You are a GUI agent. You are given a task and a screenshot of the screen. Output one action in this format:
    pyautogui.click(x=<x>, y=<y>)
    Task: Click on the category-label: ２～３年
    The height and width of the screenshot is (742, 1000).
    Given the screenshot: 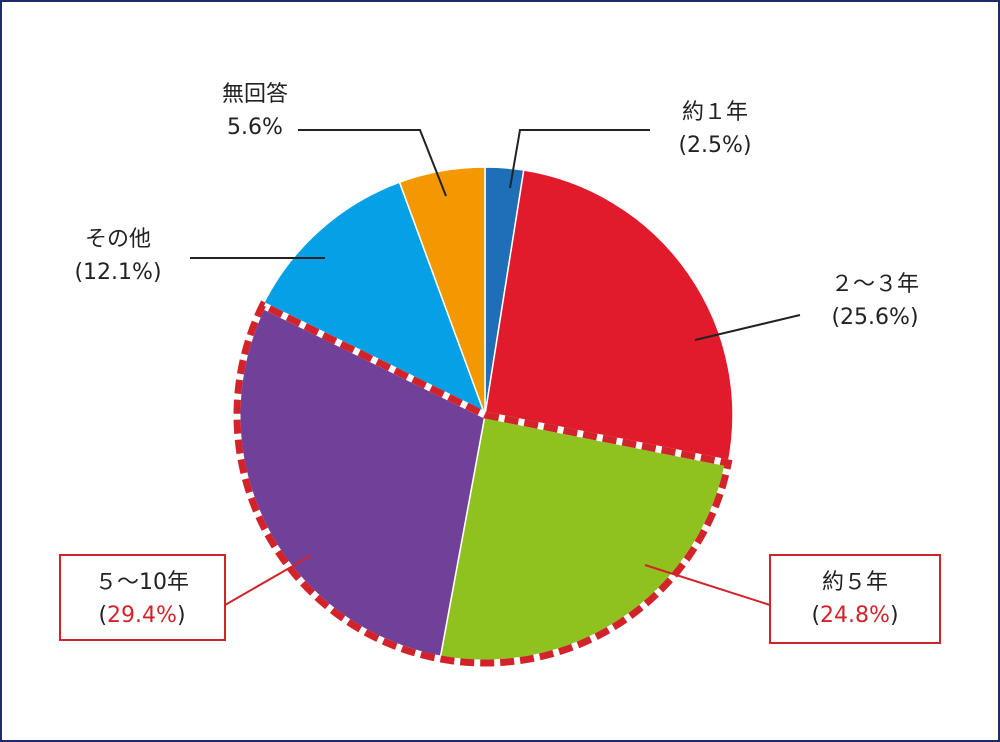 What is the action you would take?
    pyautogui.click(x=875, y=284)
    